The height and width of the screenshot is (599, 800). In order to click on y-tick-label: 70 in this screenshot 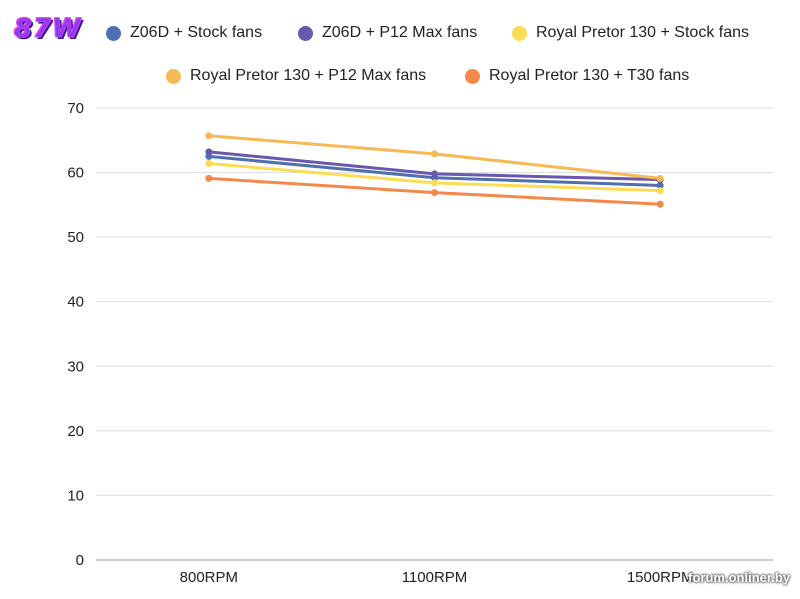, I will do `click(75, 108)`.